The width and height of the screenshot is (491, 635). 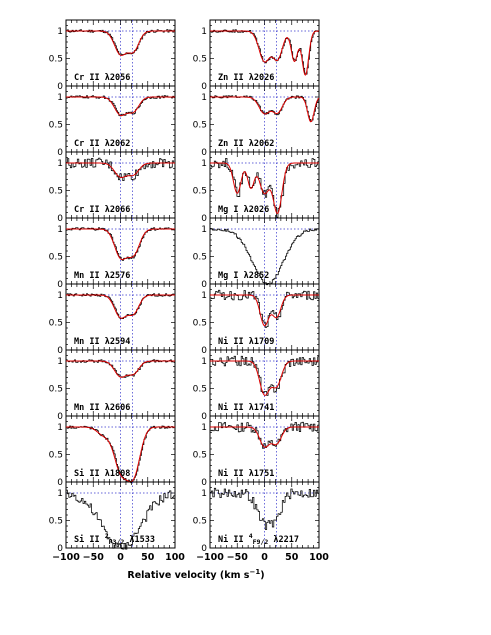 I want to click on transition-label: Zn II λ2026, so click(x=246, y=78).